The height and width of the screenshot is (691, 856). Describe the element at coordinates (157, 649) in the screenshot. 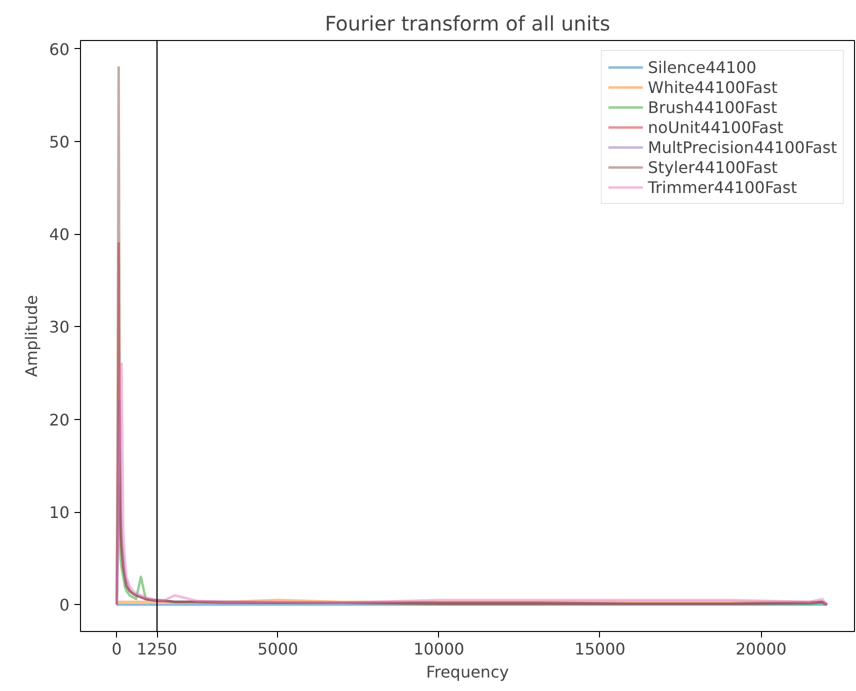

I see `x-tick-label: 1250` at that location.